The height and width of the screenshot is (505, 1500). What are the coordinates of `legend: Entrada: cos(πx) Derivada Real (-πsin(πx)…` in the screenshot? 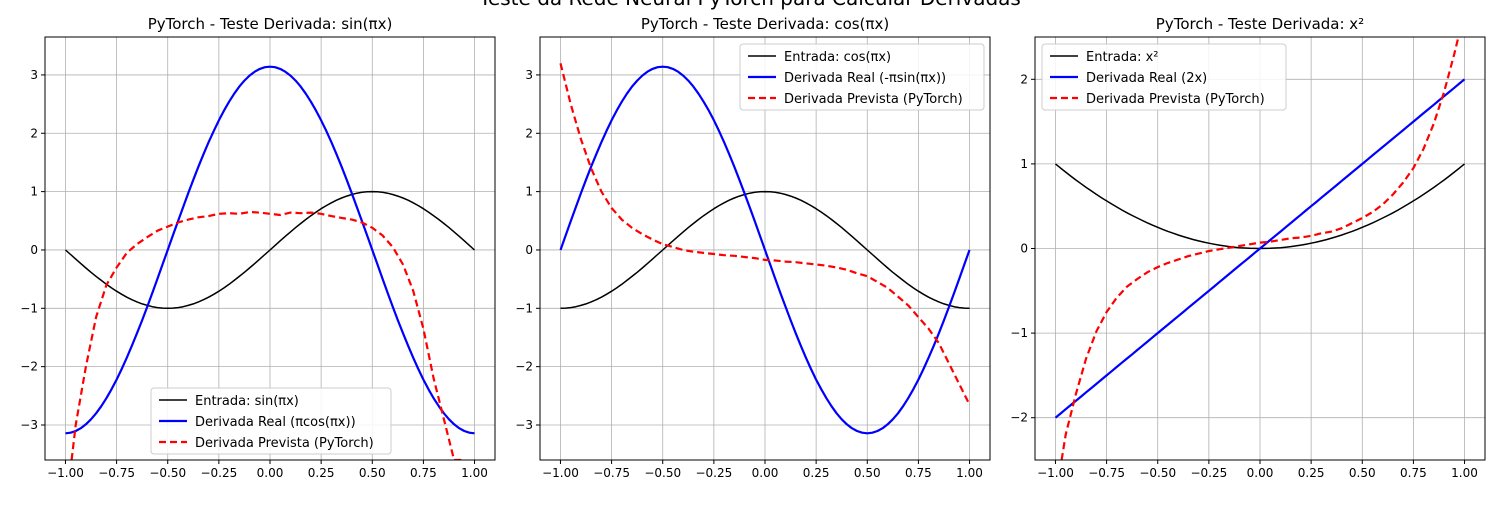 It's located at (862, 77).